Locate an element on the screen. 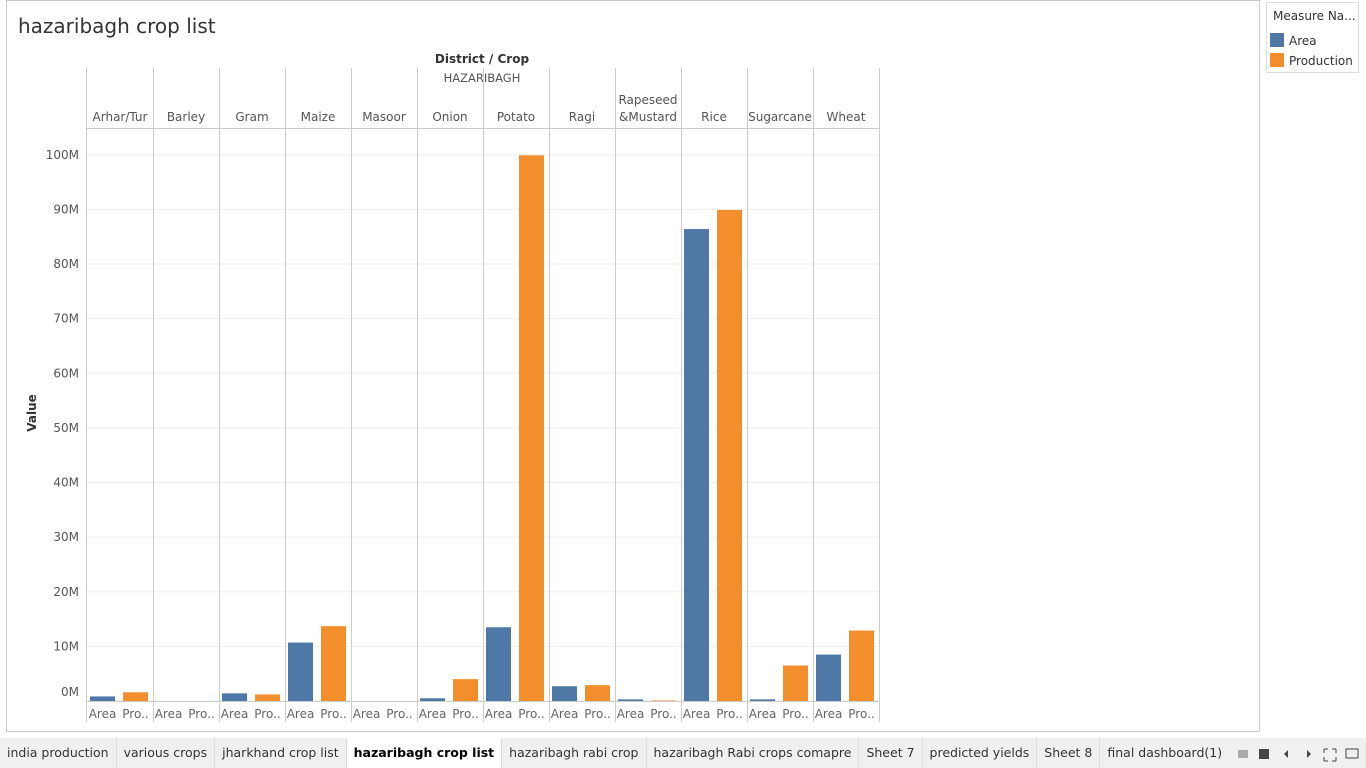  sheet-tab: Sheet 8 is located at coordinates (1069, 753).